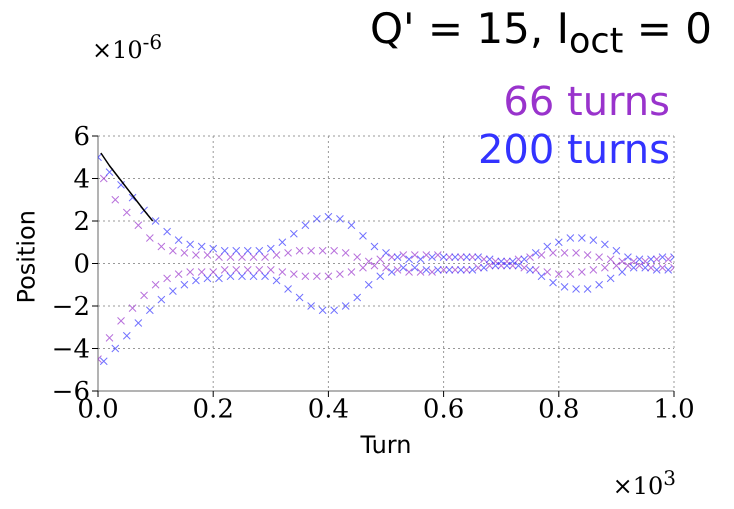 Image resolution: width=734 pixels, height=509 pixels. What do you see at coordinates (81, 222) in the screenshot?
I see `y-tick-label: 2` at bounding box center [81, 222].